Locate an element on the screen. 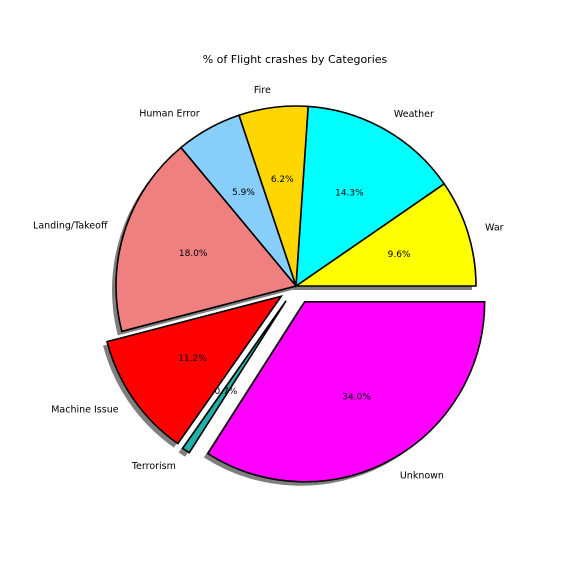  wedge-landing-takeoff is located at coordinates (206, 239).